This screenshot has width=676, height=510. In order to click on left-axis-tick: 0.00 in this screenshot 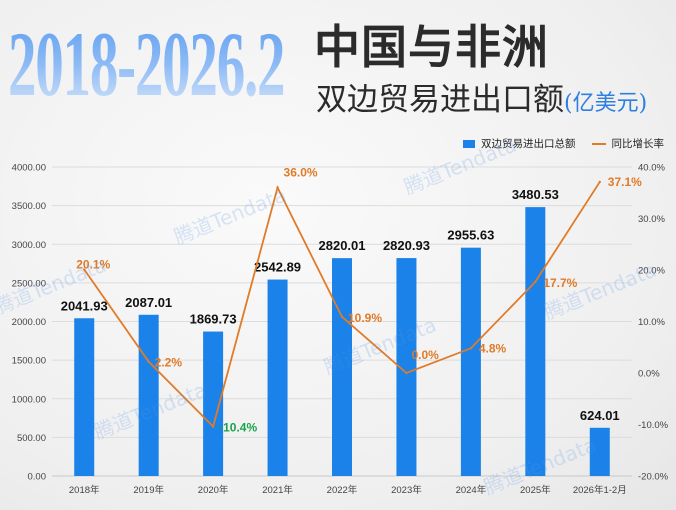, I will do `click(37, 477)`.